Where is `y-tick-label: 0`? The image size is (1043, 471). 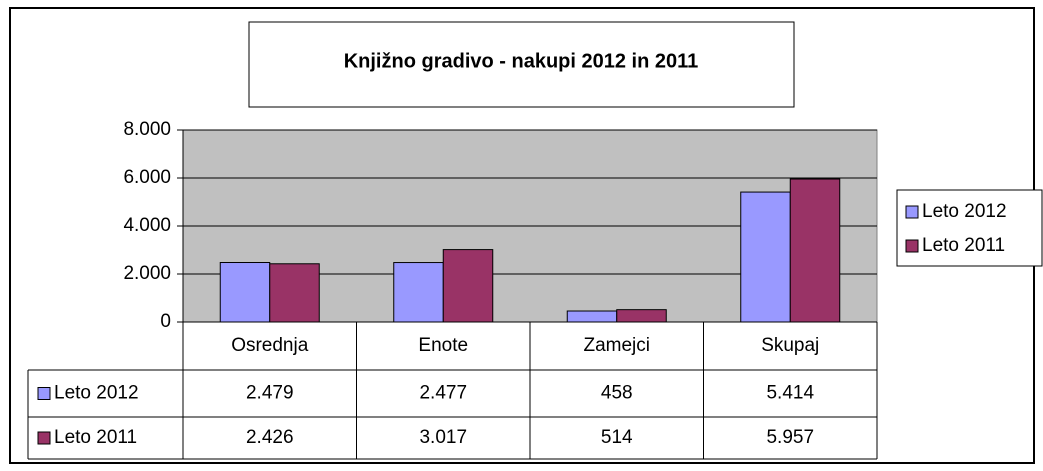
y-tick-label: 0 is located at coordinates (165, 321).